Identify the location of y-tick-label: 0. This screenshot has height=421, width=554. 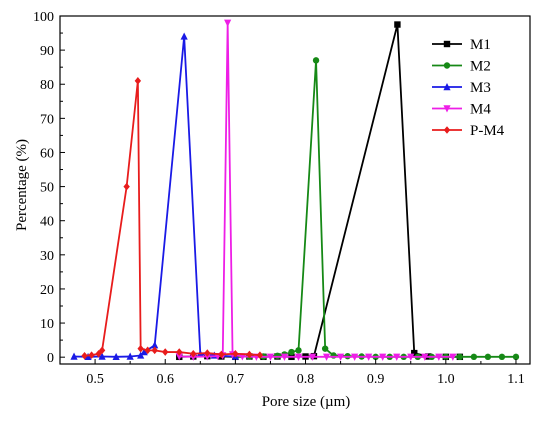
(50, 358).